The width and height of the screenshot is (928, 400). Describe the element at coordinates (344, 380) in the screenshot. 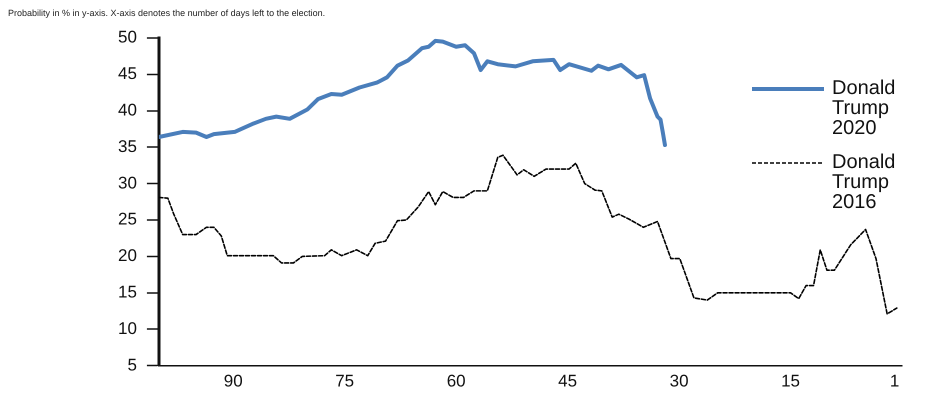

I see `x-tick-label: 75` at that location.